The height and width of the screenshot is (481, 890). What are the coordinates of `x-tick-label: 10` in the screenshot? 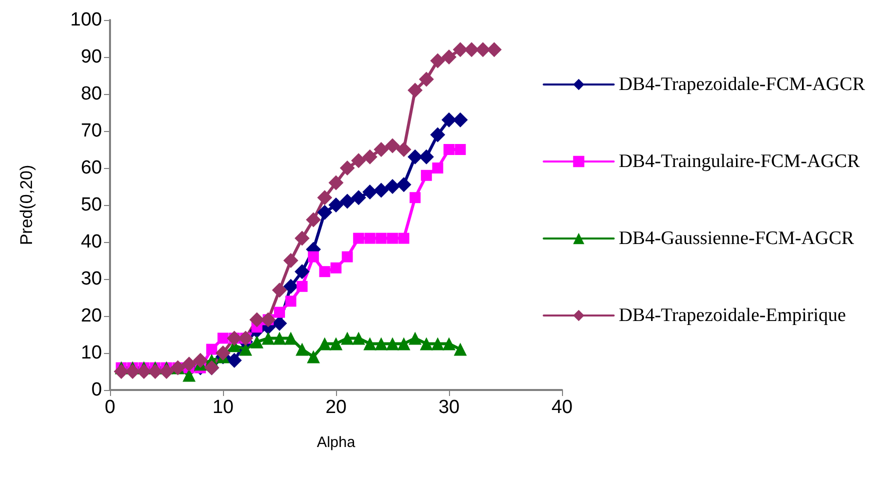 It's located at (223, 407).